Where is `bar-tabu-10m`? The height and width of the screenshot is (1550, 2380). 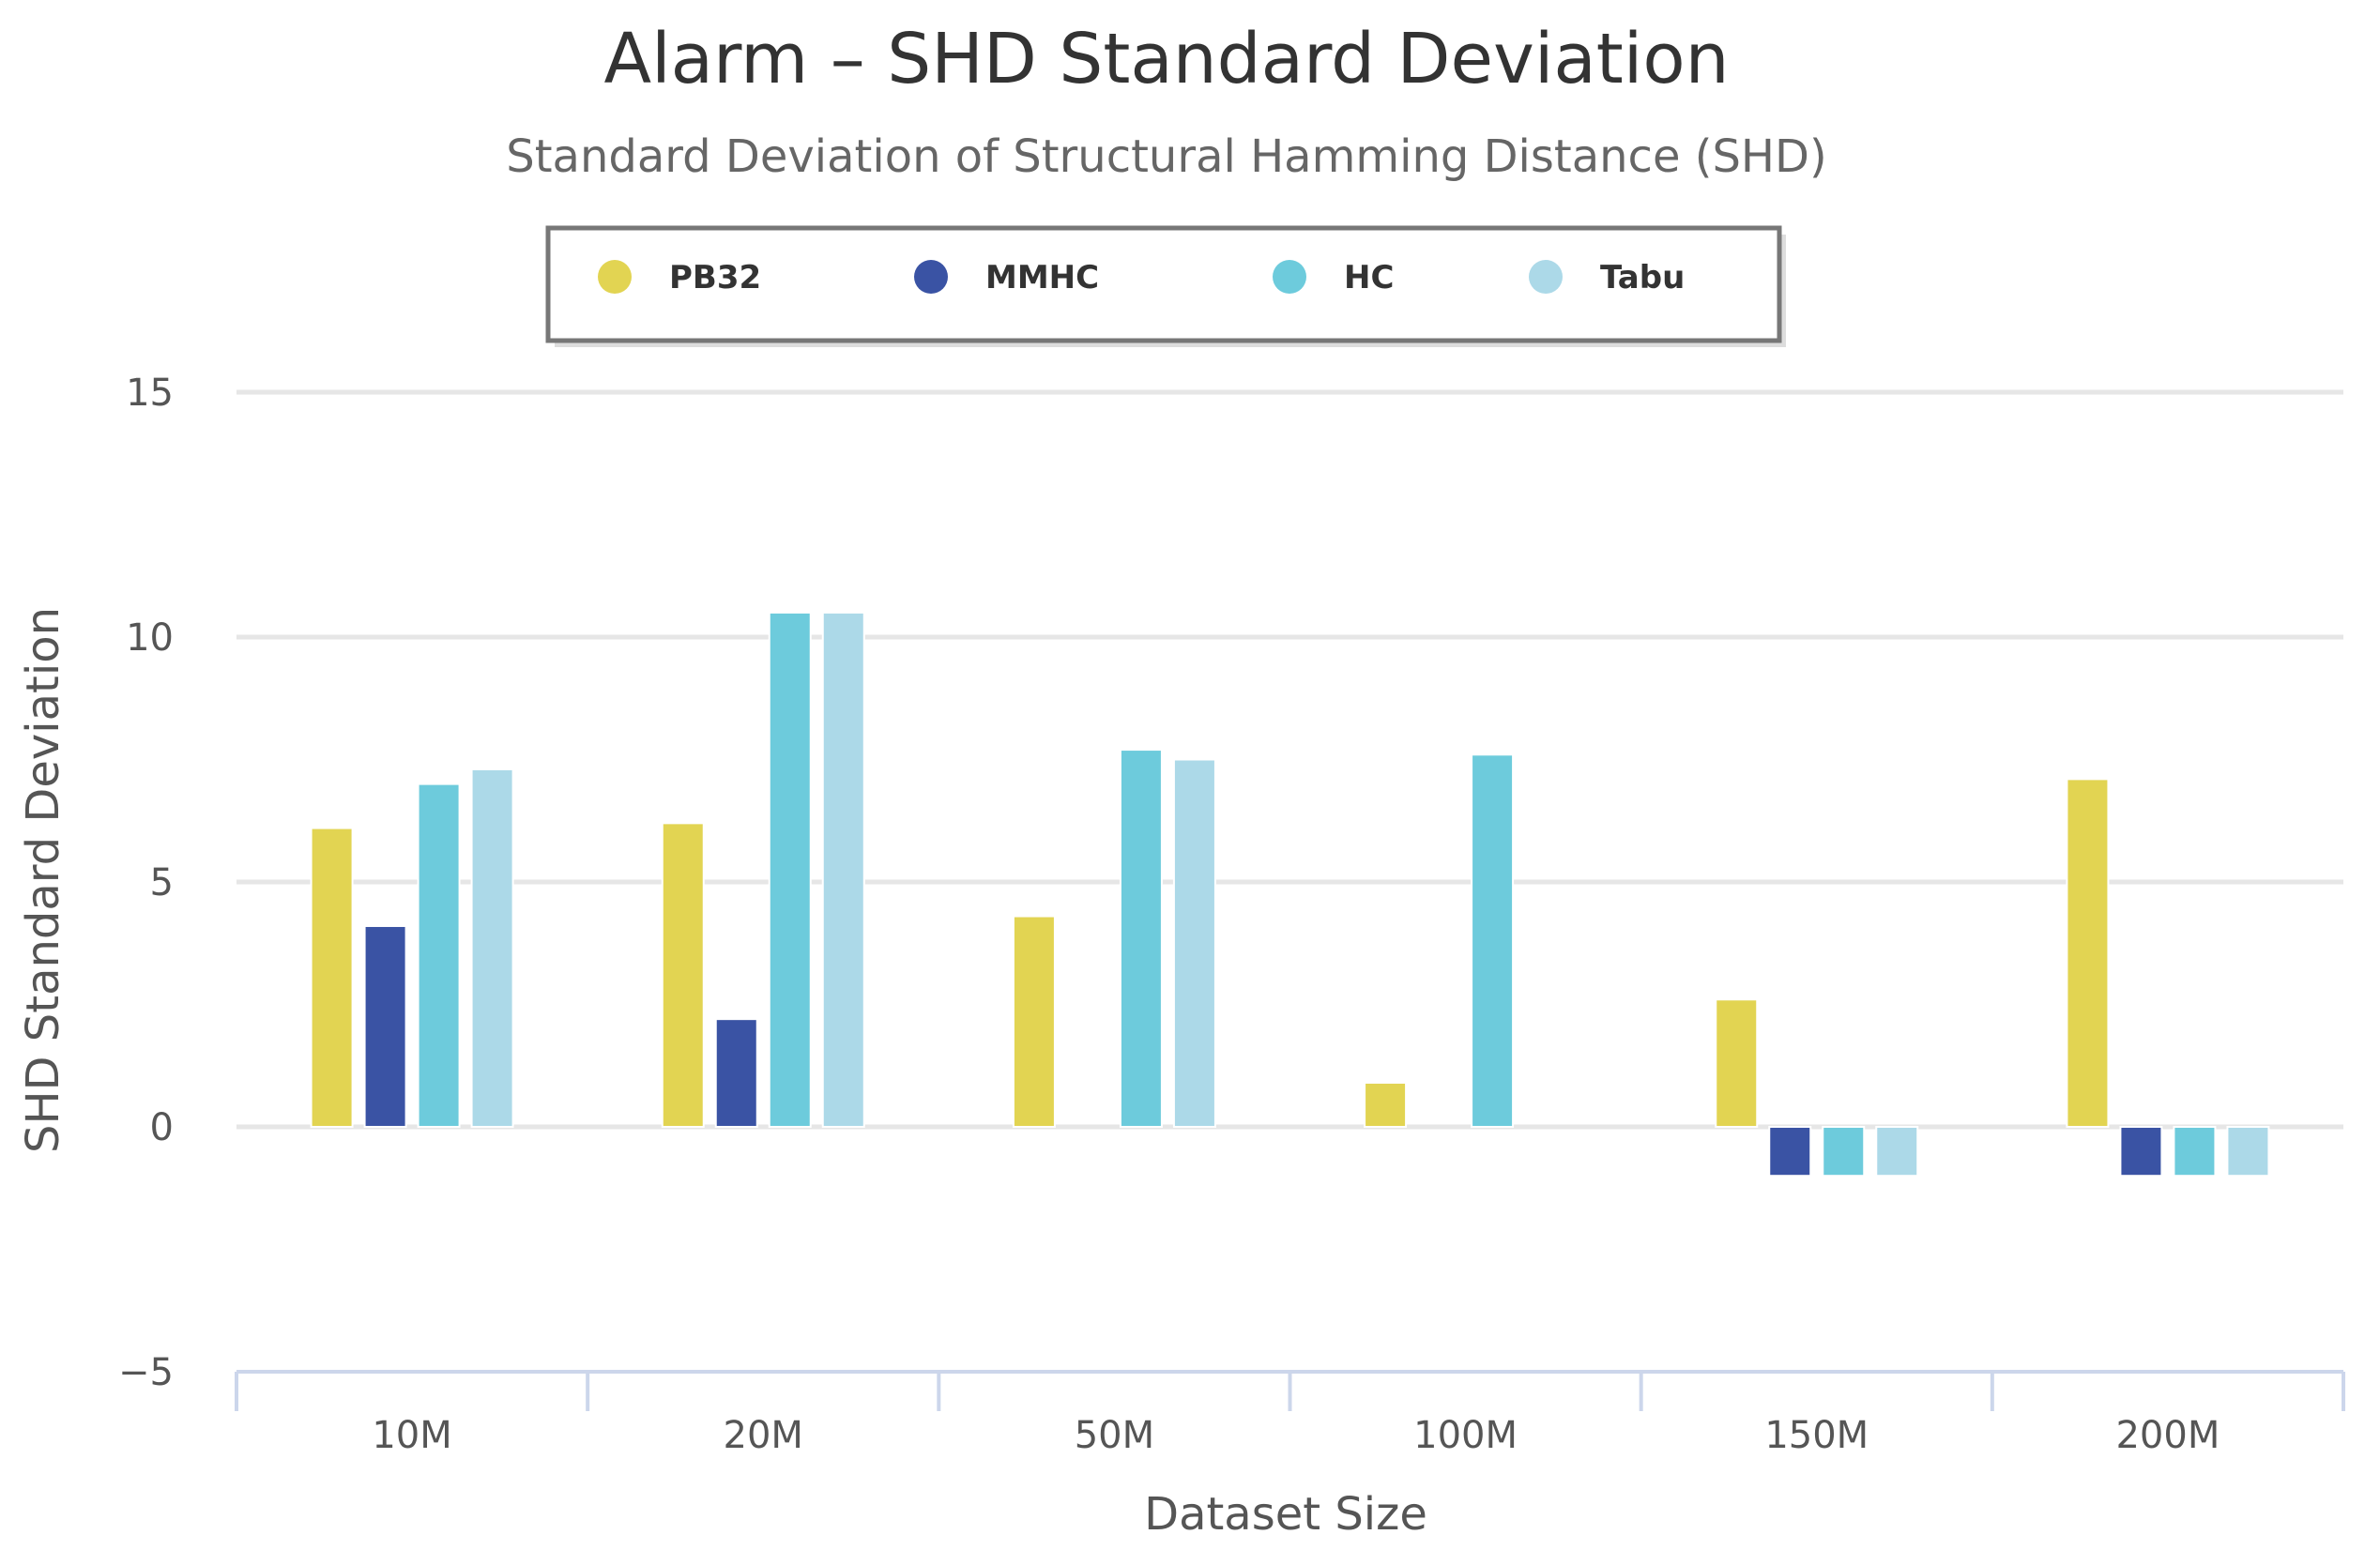
bar-tabu-10m is located at coordinates (492, 948).